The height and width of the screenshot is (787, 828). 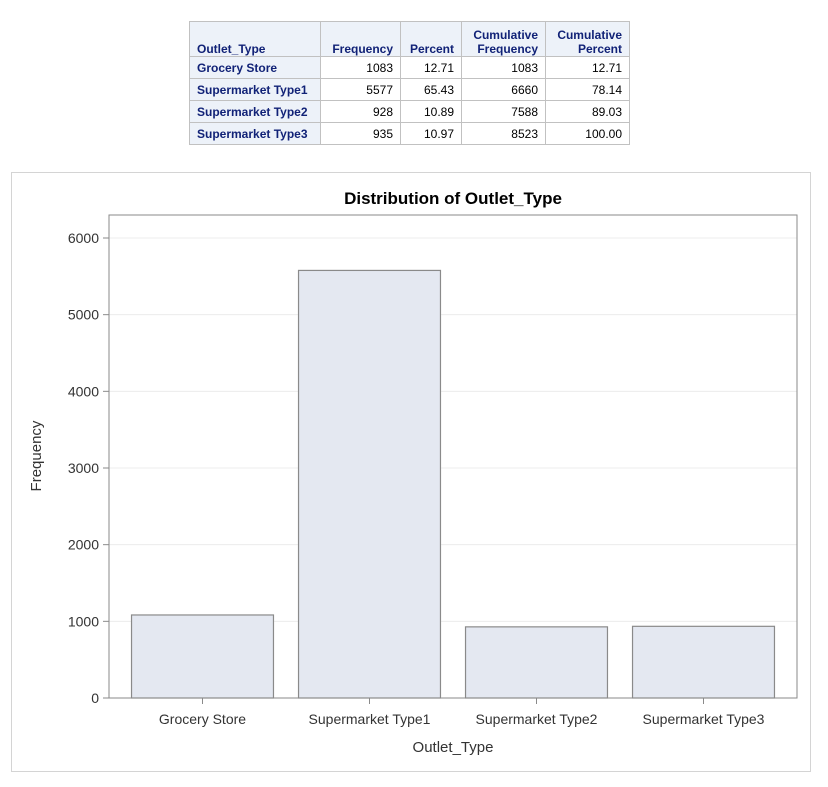 I want to click on bar-supermarket-type2, so click(x=536, y=662).